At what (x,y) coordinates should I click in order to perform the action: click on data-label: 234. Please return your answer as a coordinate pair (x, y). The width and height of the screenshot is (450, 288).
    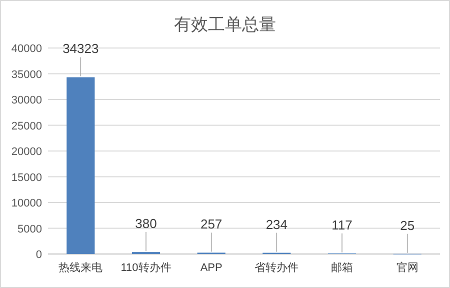
    Looking at the image, I should click on (277, 224).